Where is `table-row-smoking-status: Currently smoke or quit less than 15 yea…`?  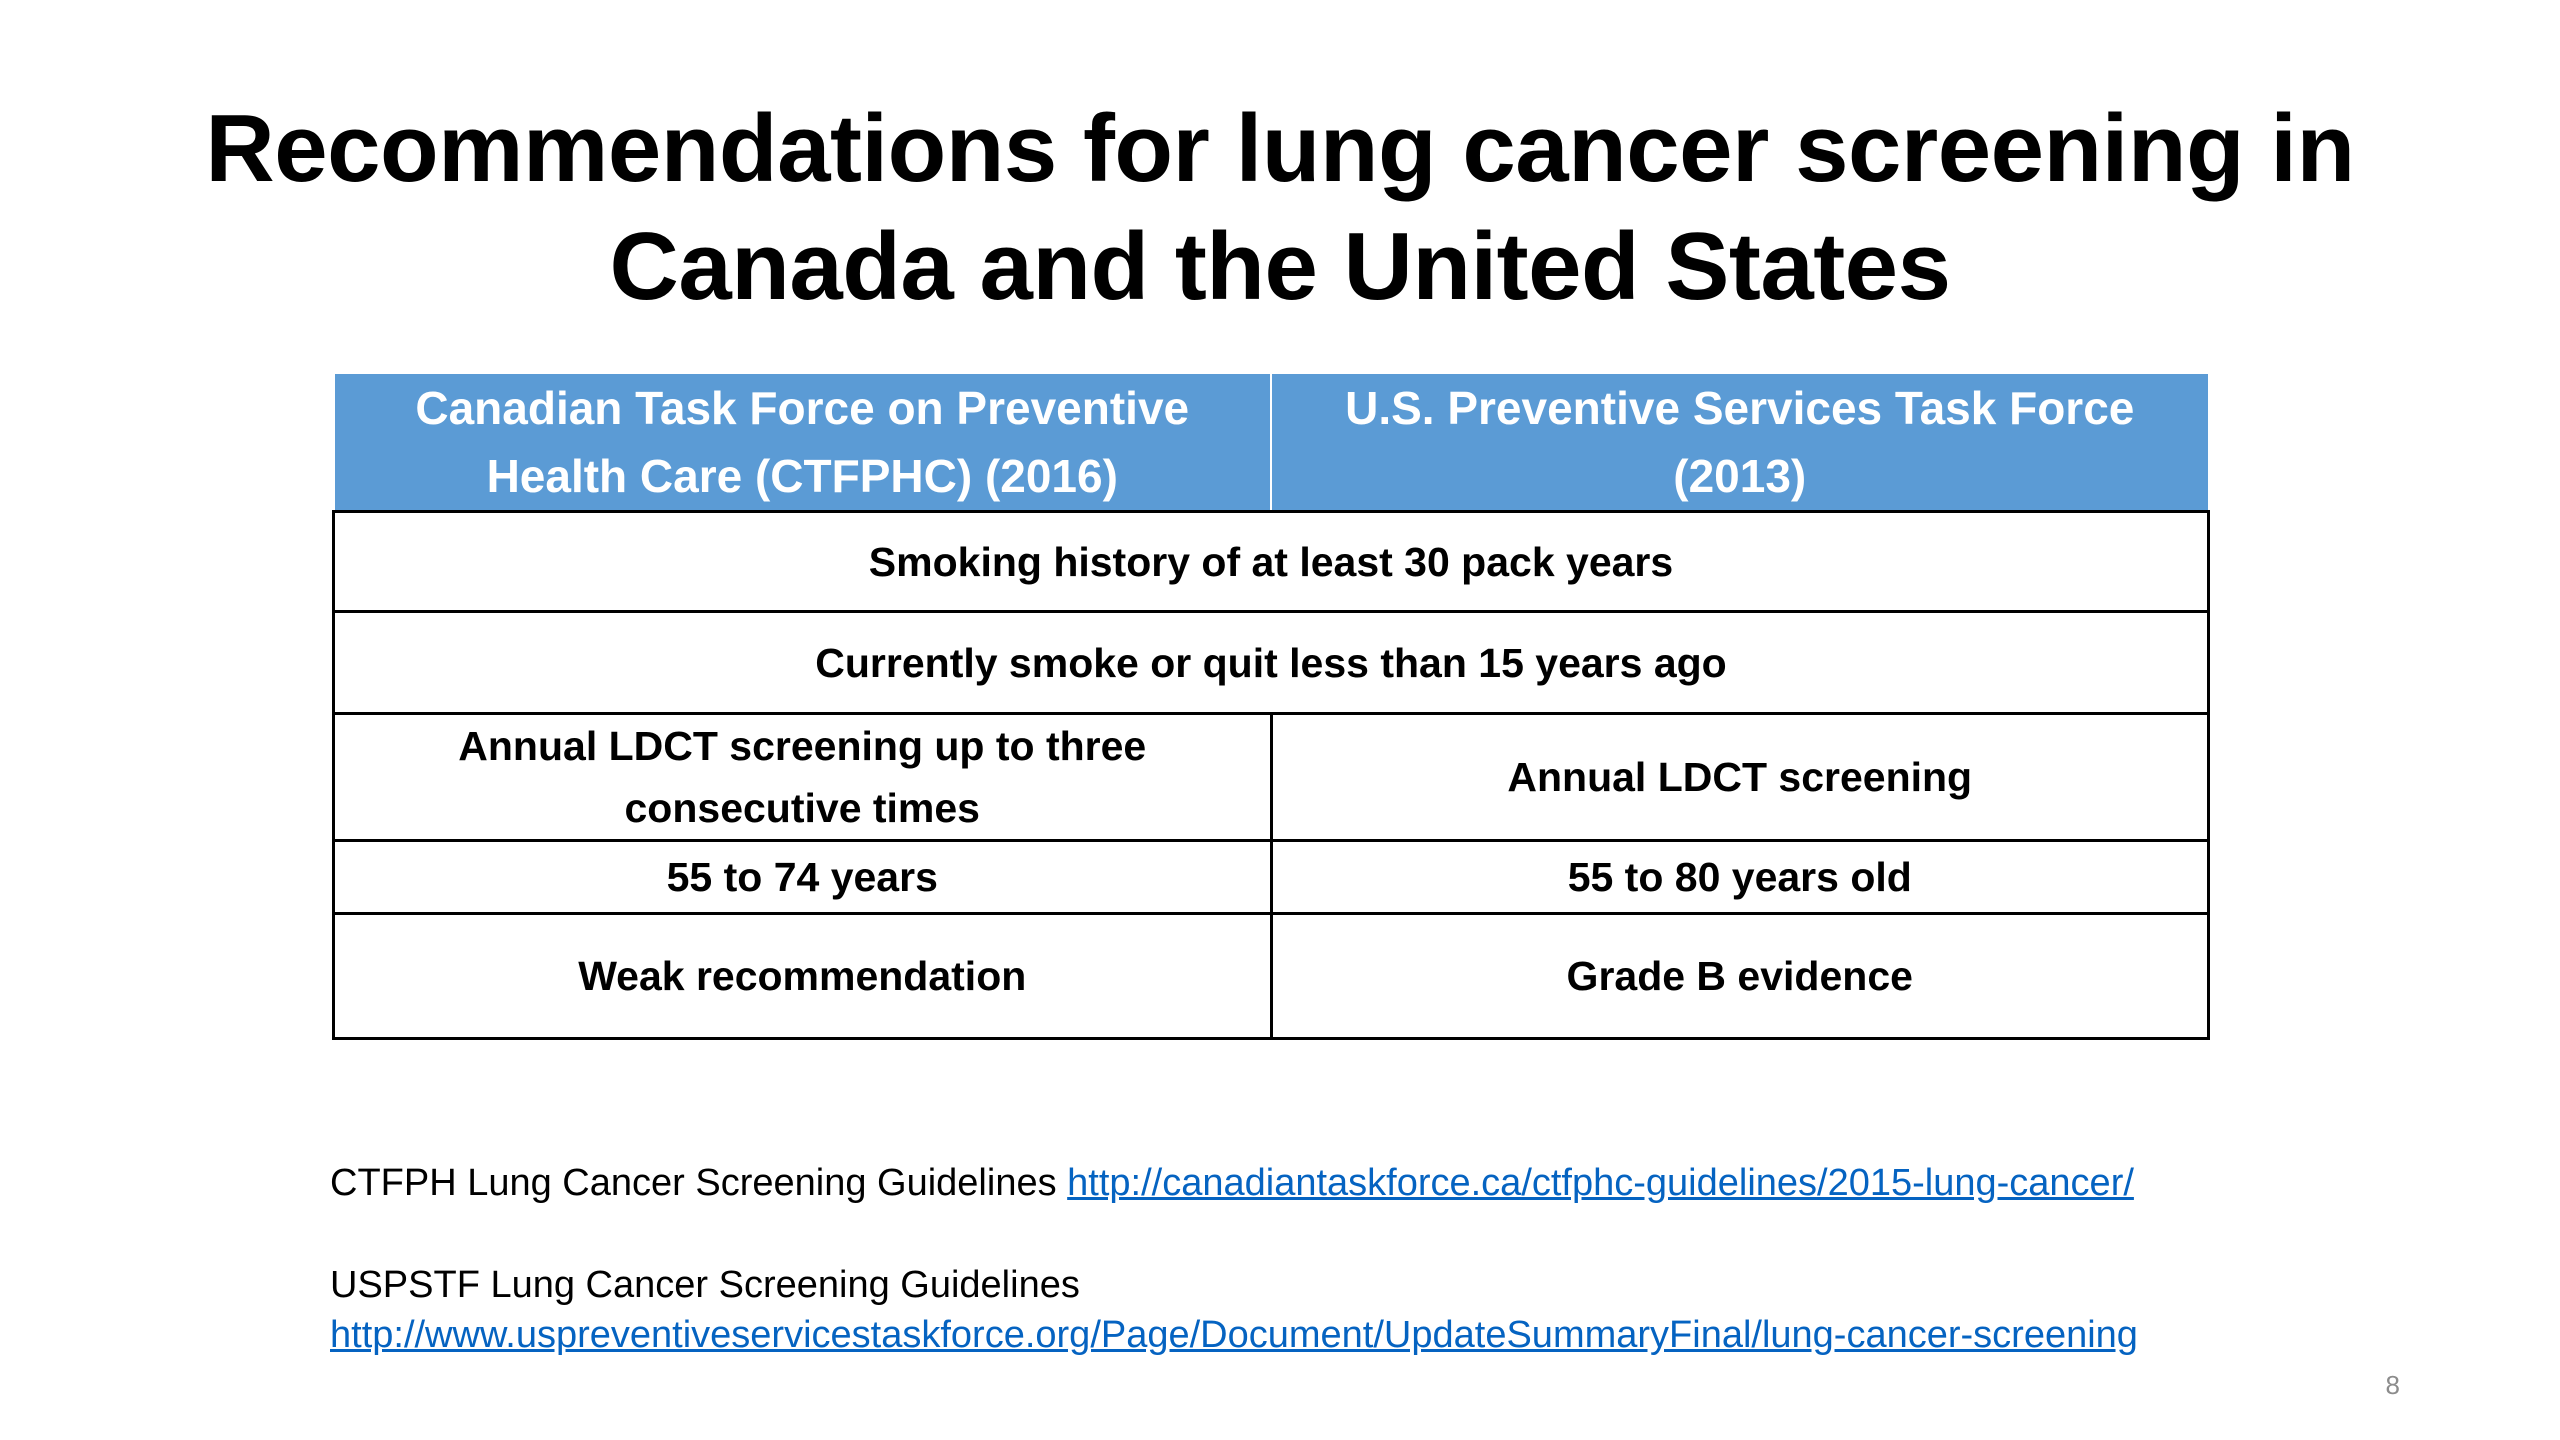 table-row-smoking-status: Currently smoke or quit less than 15 yea… is located at coordinates (1271, 662).